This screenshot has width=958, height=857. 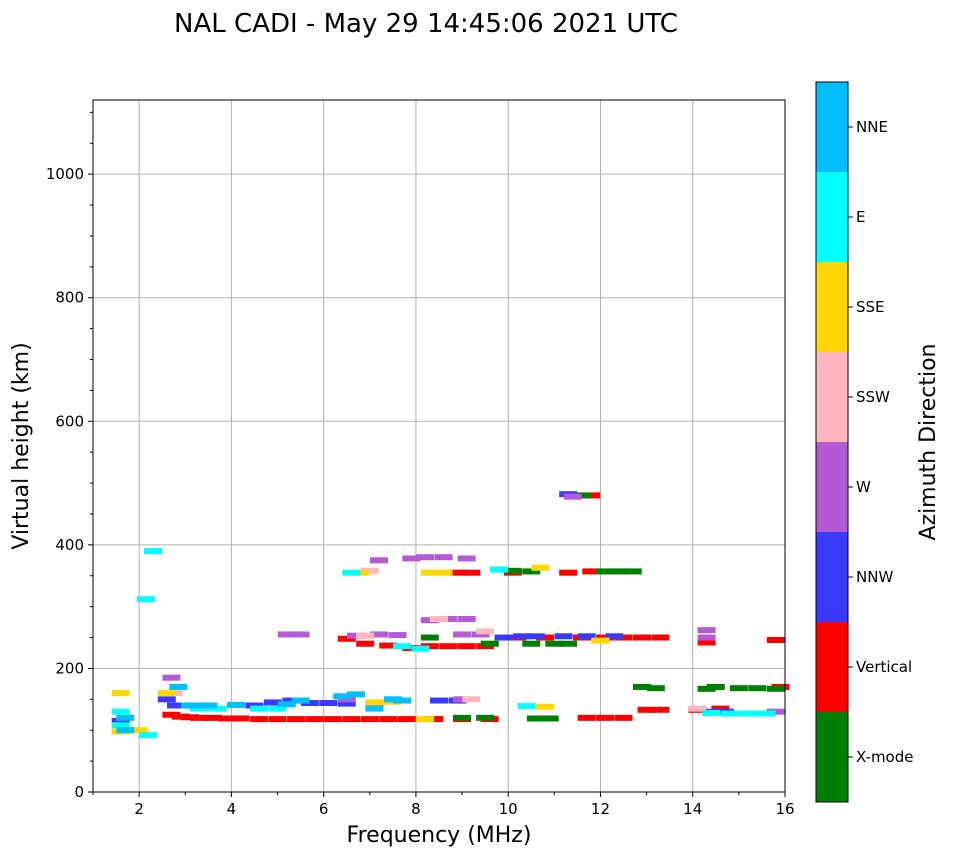 What do you see at coordinates (416, 809) in the screenshot?
I see `x-tick-label: 8` at bounding box center [416, 809].